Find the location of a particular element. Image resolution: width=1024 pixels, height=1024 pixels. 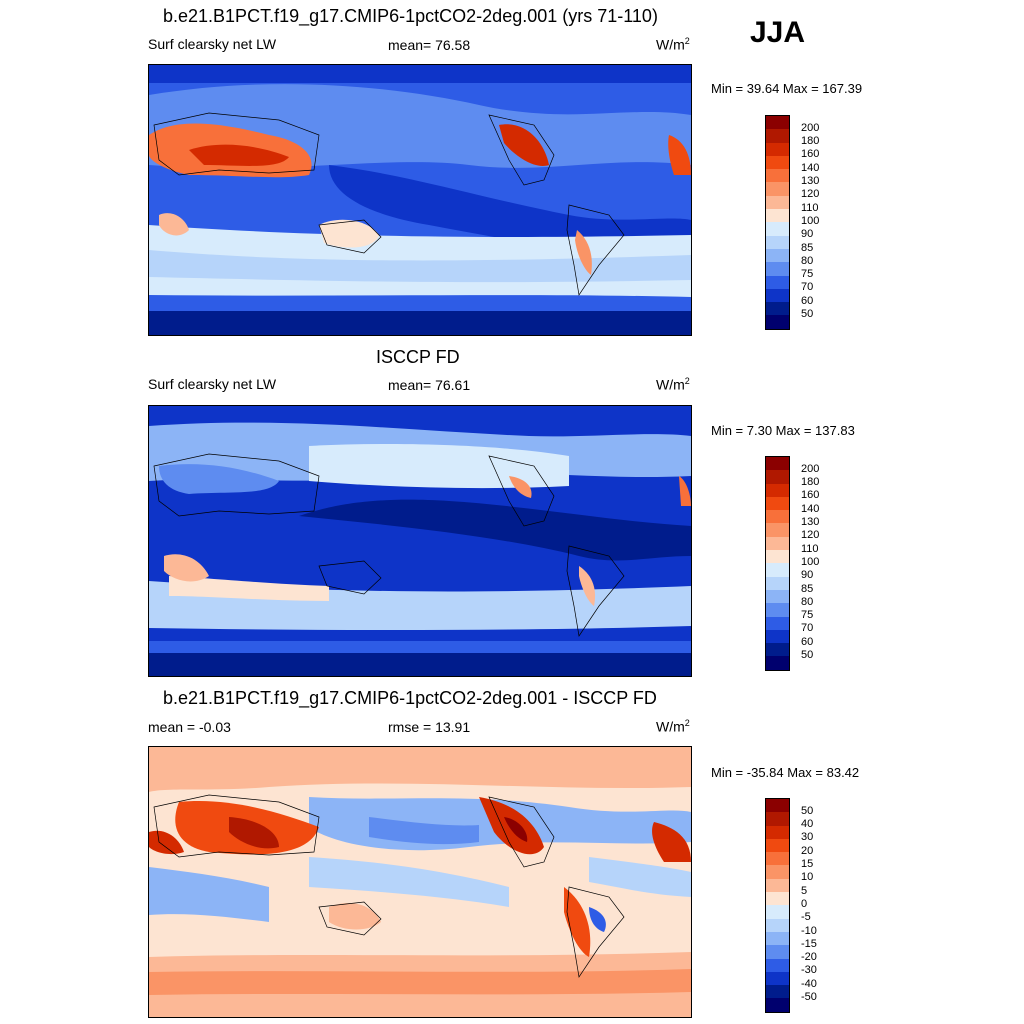

panel-1-minmax: Min = 39.64 Max = 167.39 is located at coordinates (787, 88).